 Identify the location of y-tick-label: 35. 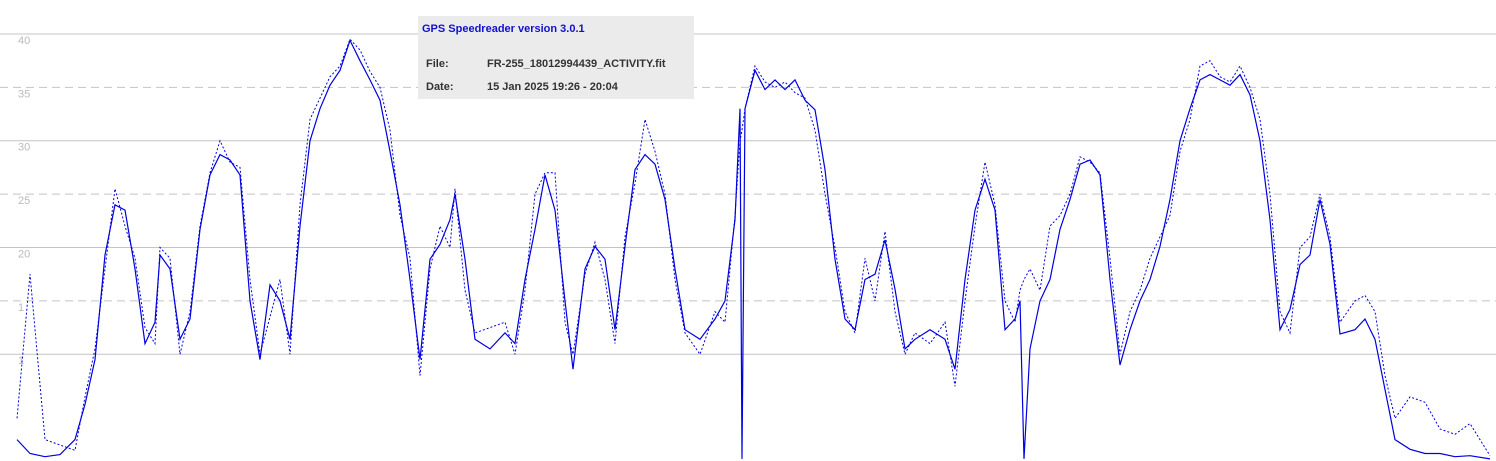
(24, 94).